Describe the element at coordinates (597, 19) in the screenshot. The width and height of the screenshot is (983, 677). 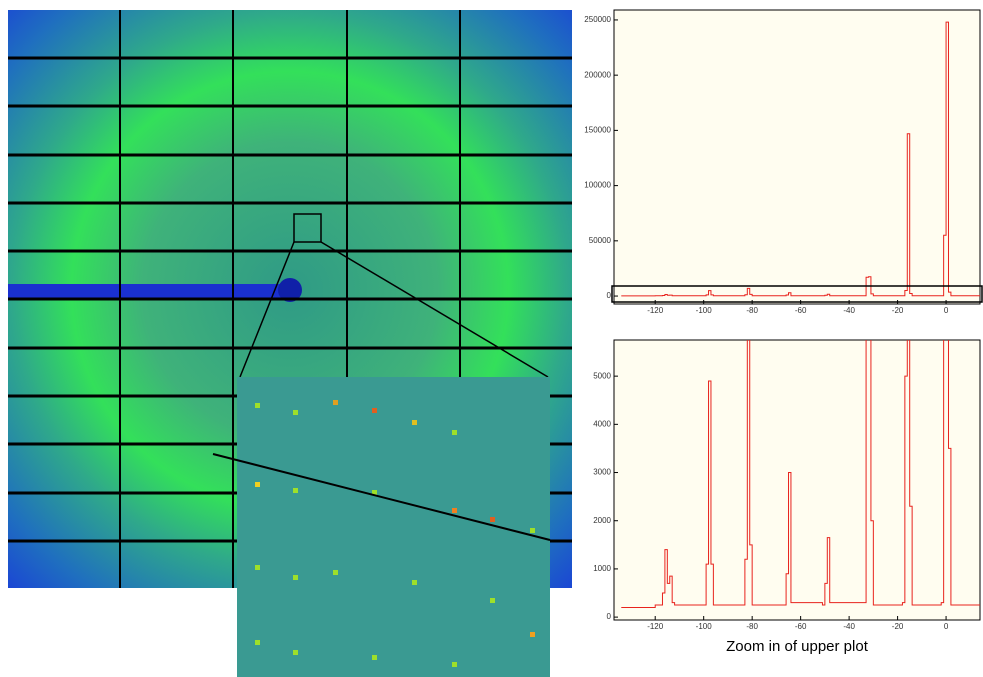
I see `y-tick-label: 250000` at that location.